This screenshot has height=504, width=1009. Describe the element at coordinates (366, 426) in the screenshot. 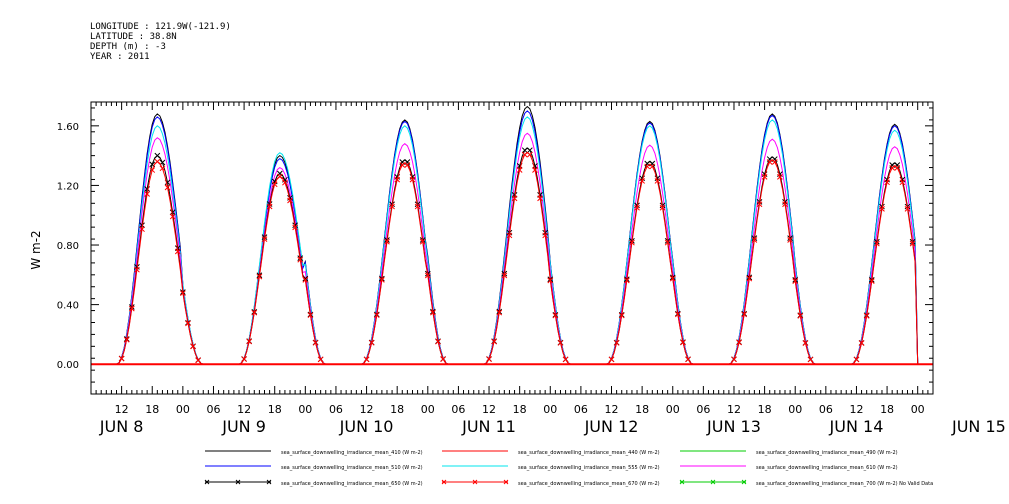

I see `x-day-label: JUN 10` at that location.